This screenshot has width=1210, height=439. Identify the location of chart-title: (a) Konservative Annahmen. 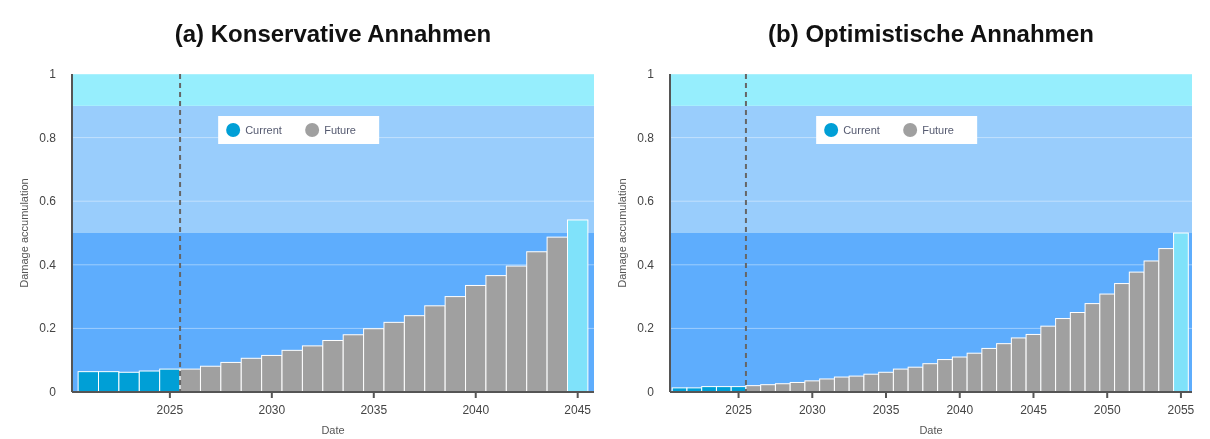
(333, 33).